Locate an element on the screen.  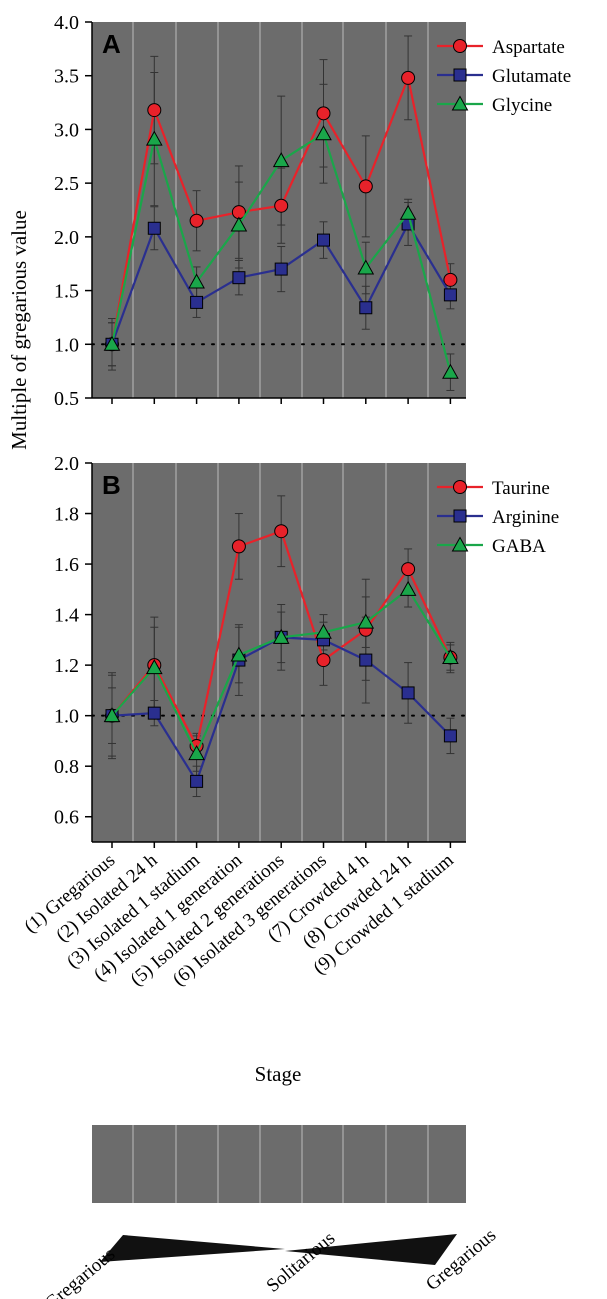
y-tick-label: 0.5 is located at coordinates (66, 399).